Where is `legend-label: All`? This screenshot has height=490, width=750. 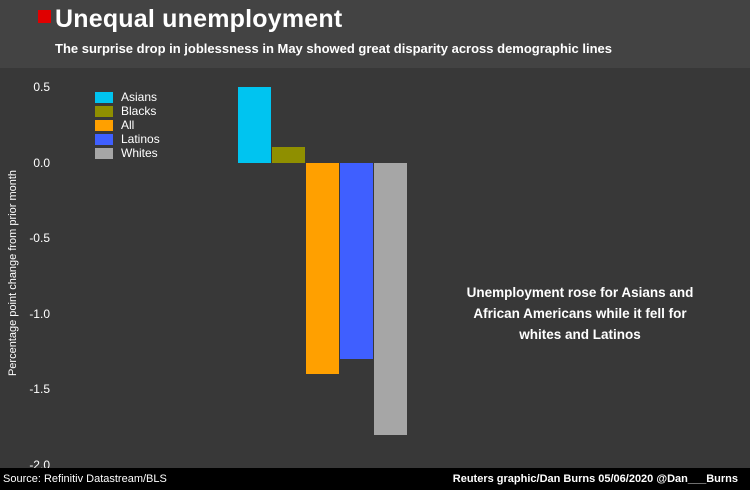 legend-label: All is located at coordinates (128, 125).